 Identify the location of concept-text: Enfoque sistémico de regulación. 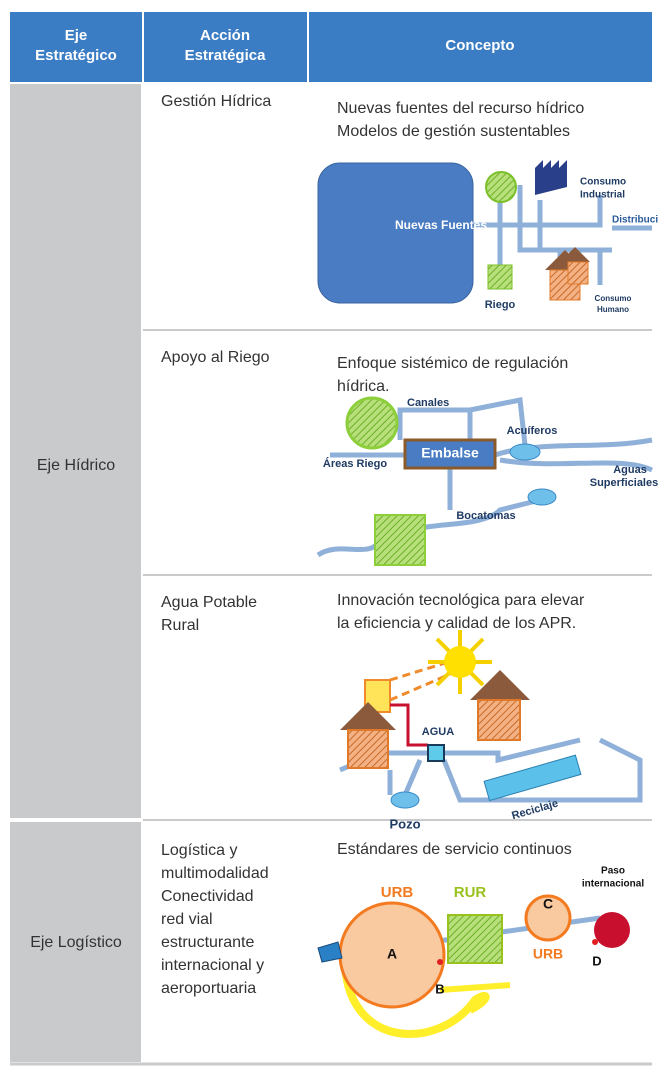
(452, 363).